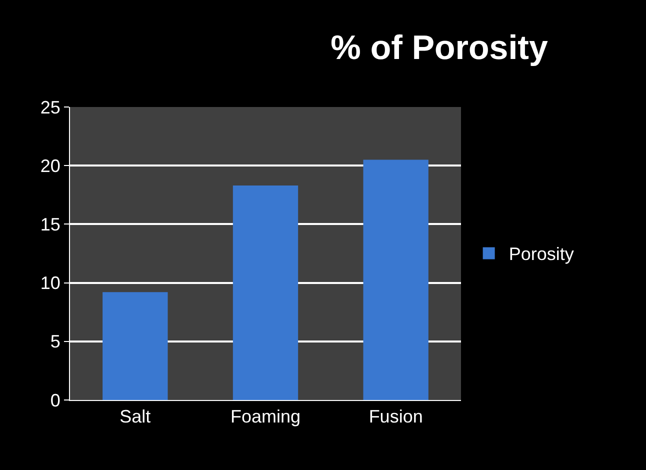 This screenshot has width=646, height=470. Describe the element at coordinates (265, 416) in the screenshot. I see `x-tick-label: Foaming` at that location.